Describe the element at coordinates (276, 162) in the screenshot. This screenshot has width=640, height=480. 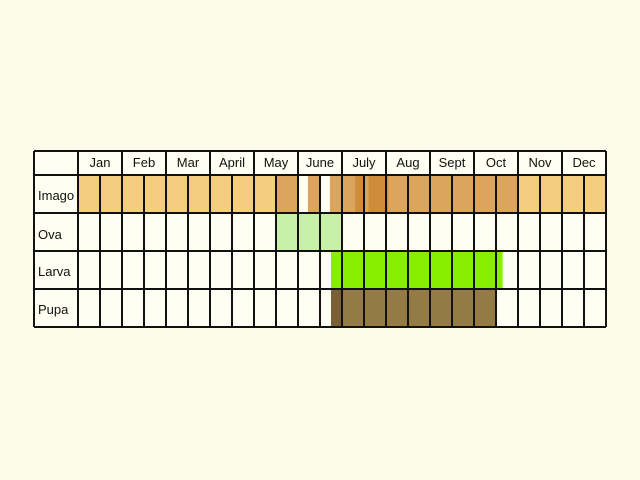
I see `month-label-may: May` at that location.